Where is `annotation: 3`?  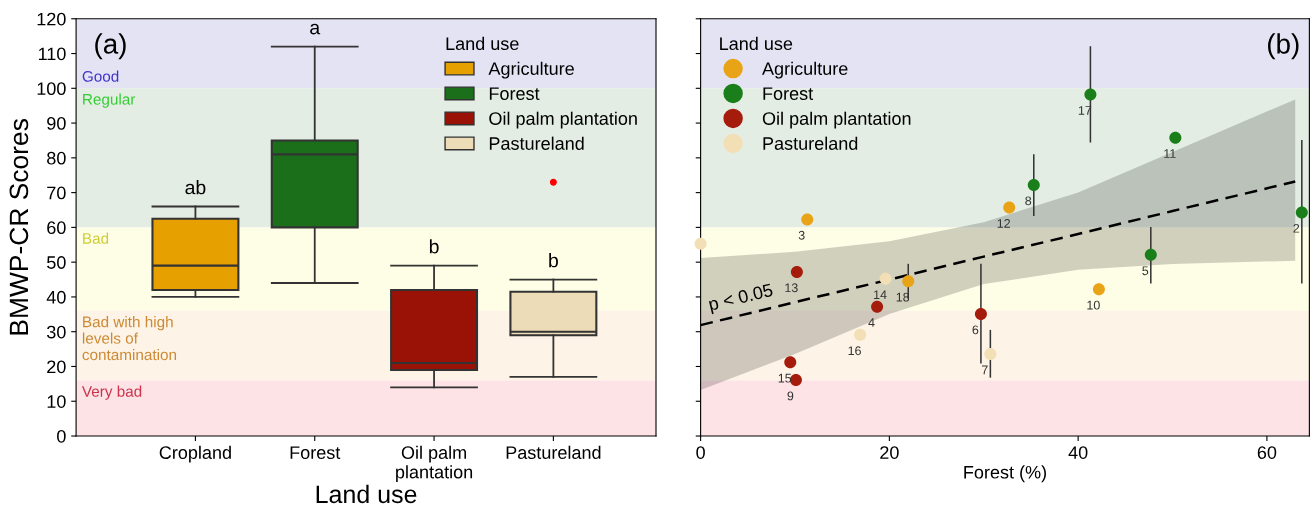
annotation: 3 is located at coordinates (801, 235).